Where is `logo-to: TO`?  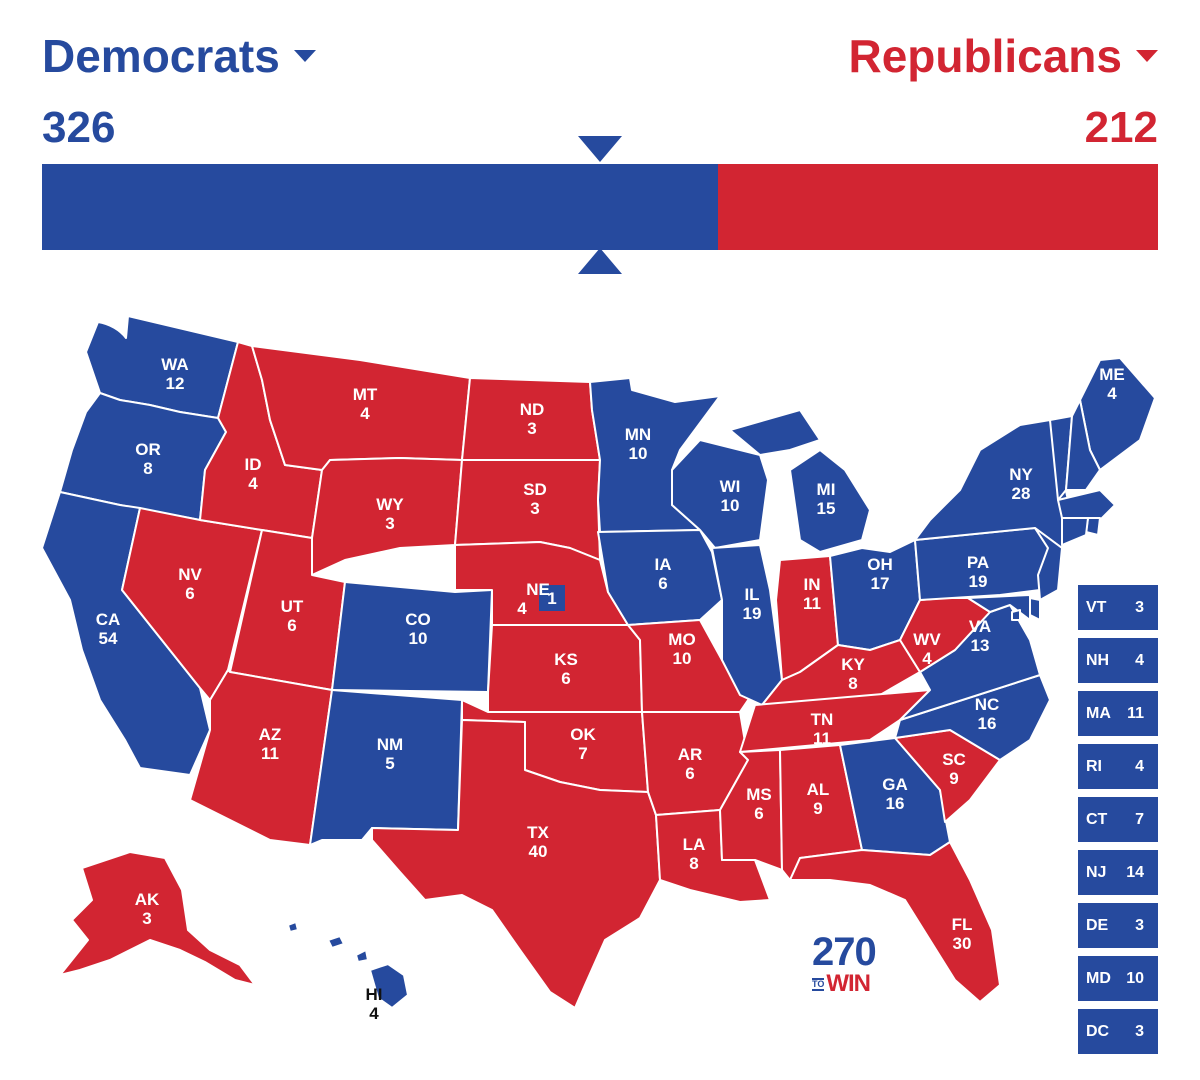 logo-to: TO is located at coordinates (818, 984).